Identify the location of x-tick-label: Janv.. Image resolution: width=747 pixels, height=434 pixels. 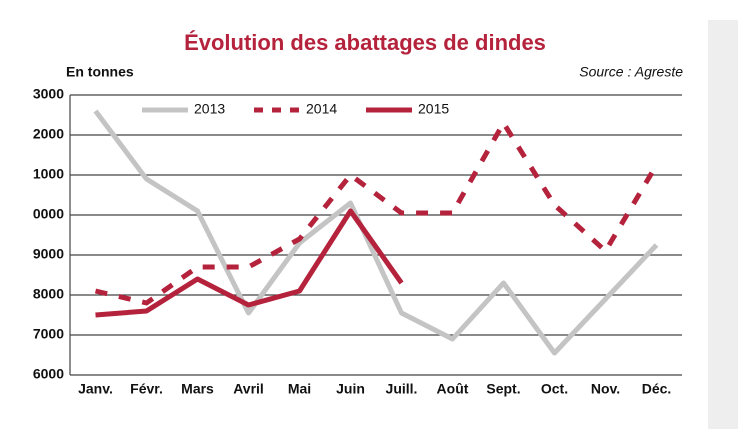
(95, 389).